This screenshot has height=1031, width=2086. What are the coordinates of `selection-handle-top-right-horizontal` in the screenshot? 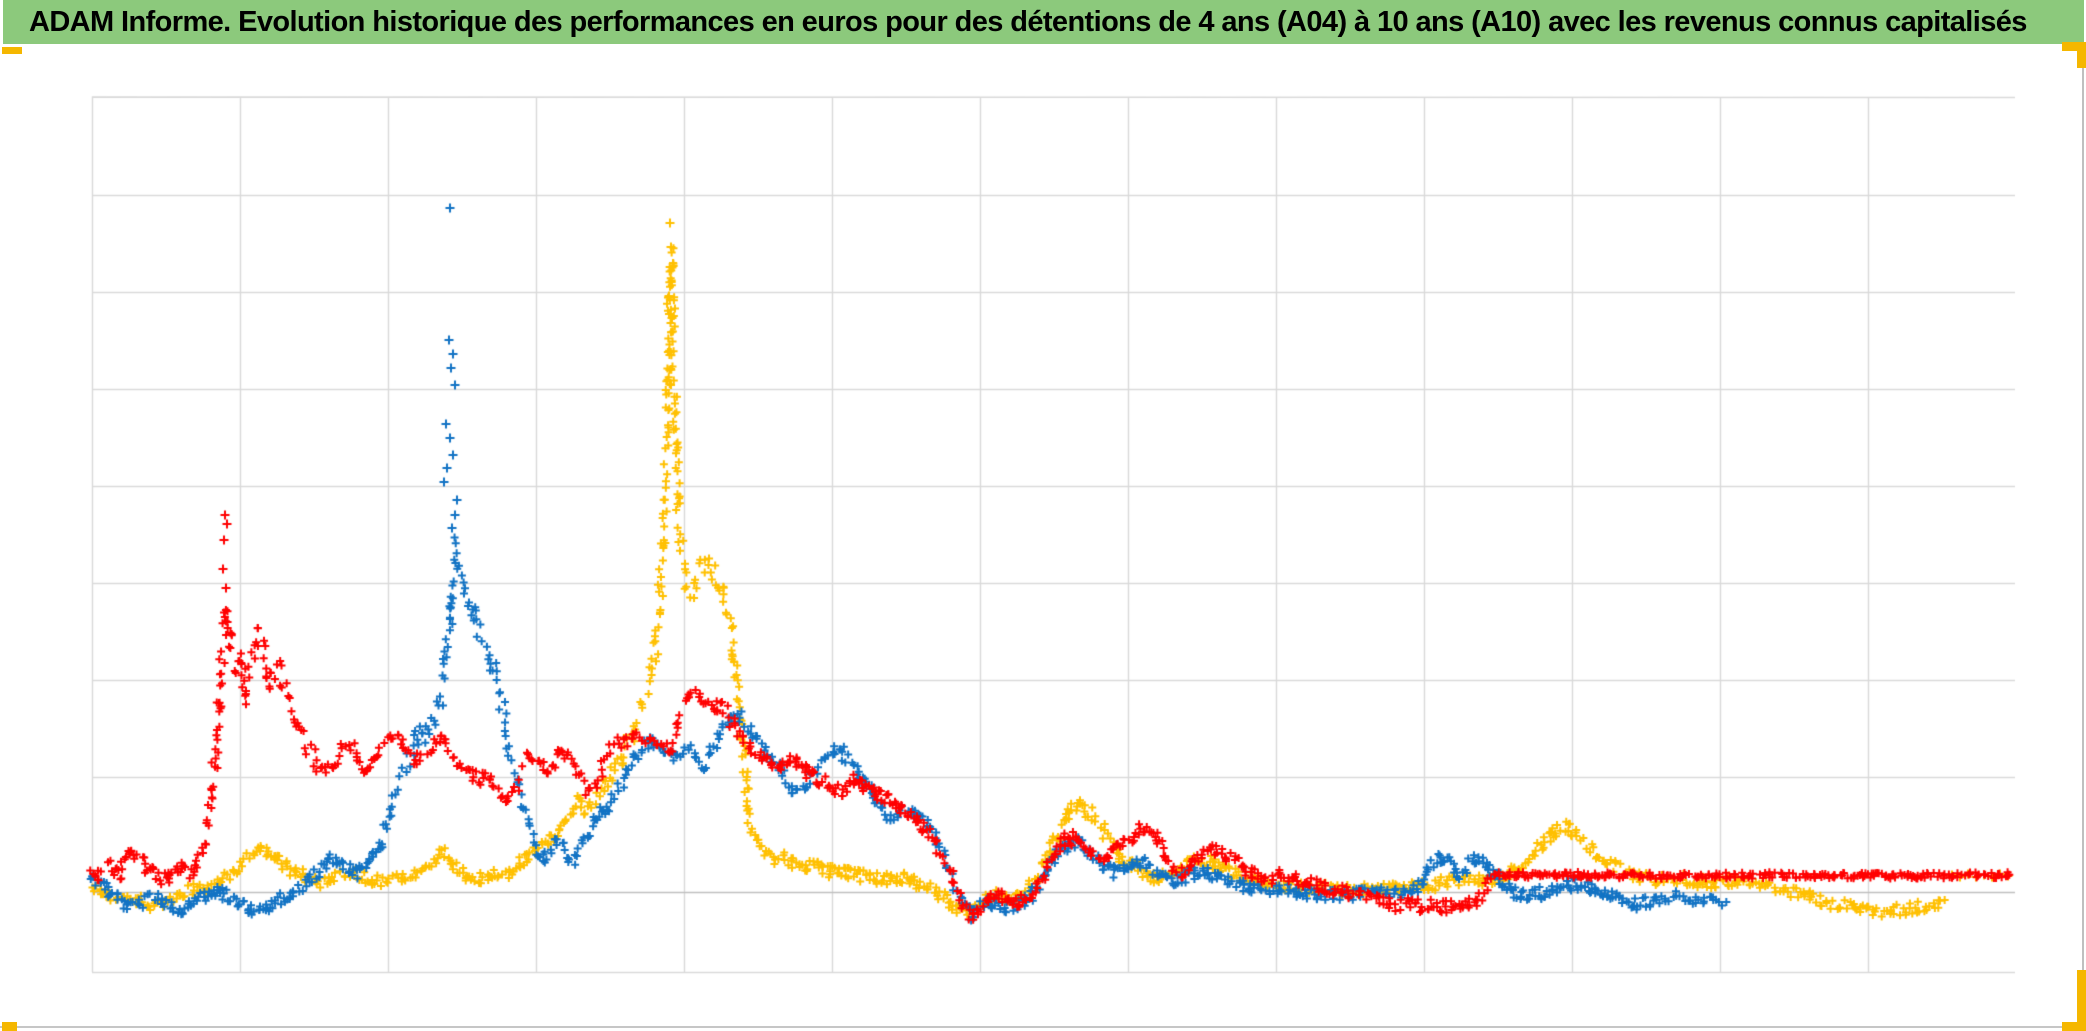 It's located at (2074, 46).